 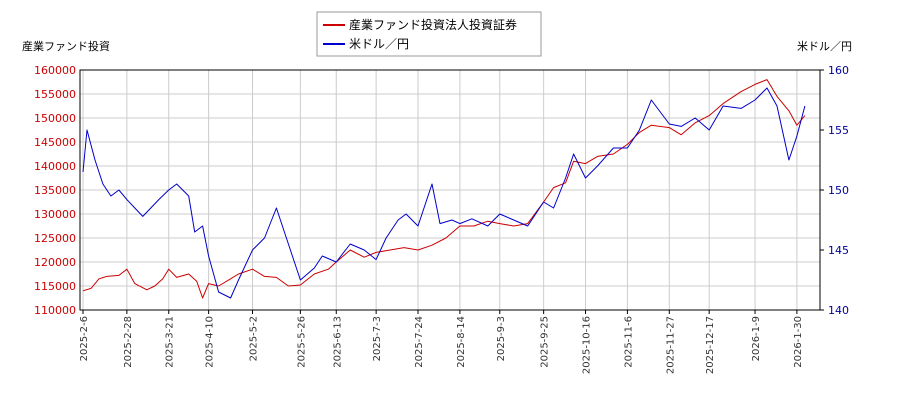 I want to click on x-tick-label: 2025-12-17, so click(x=710, y=345).